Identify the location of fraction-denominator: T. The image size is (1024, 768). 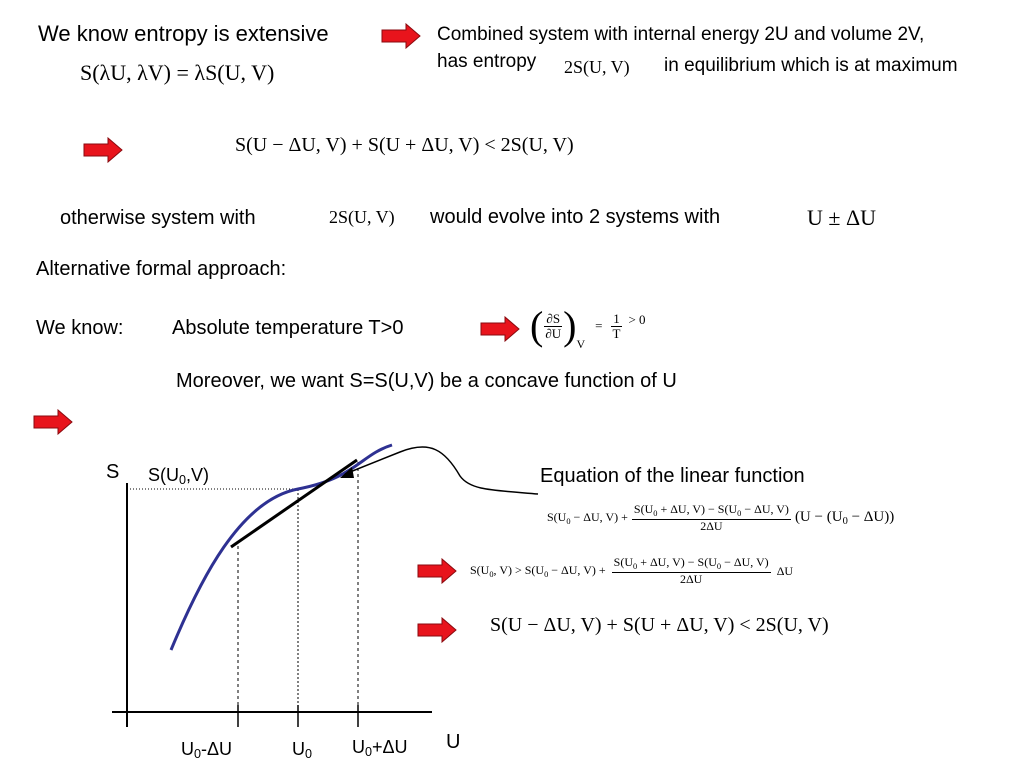
(616, 333).